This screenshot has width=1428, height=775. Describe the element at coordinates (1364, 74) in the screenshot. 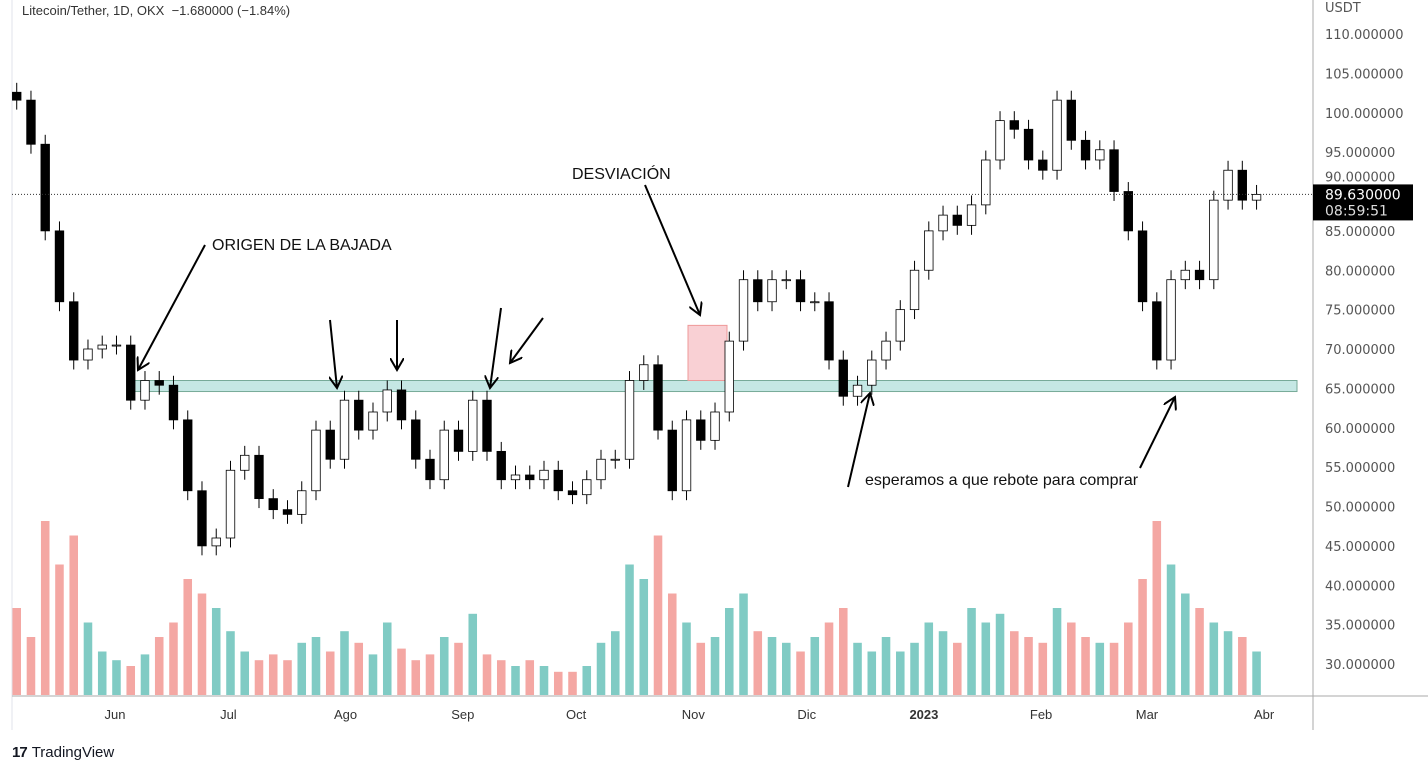

I see `price-tick-label: 105.000000` at that location.